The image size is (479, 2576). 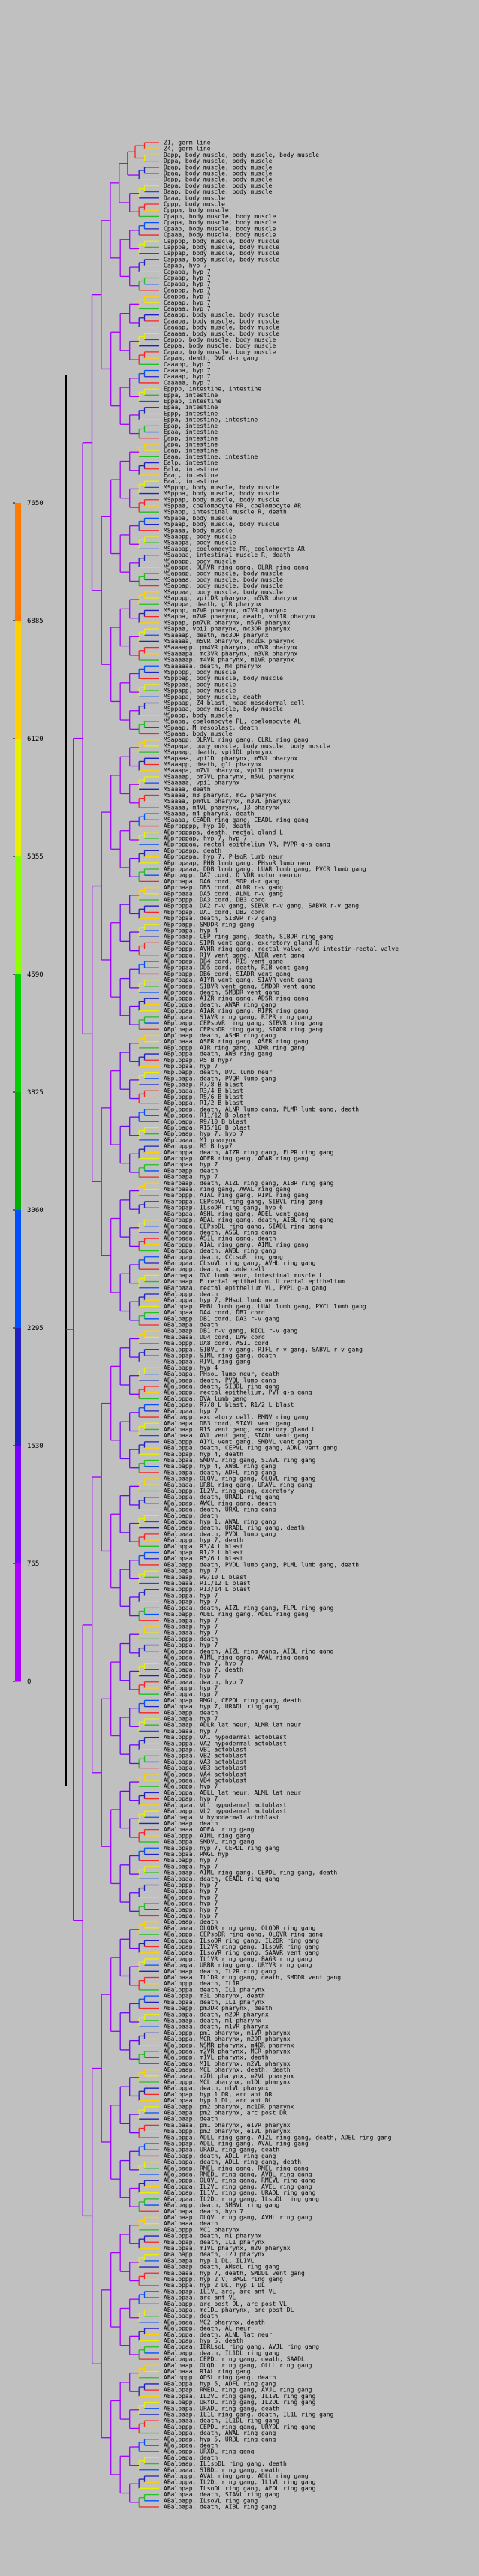 What do you see at coordinates (221, 487) in the screenshot?
I see `leaf-label: MSpppp, body muscle, body muscle` at bounding box center [221, 487].